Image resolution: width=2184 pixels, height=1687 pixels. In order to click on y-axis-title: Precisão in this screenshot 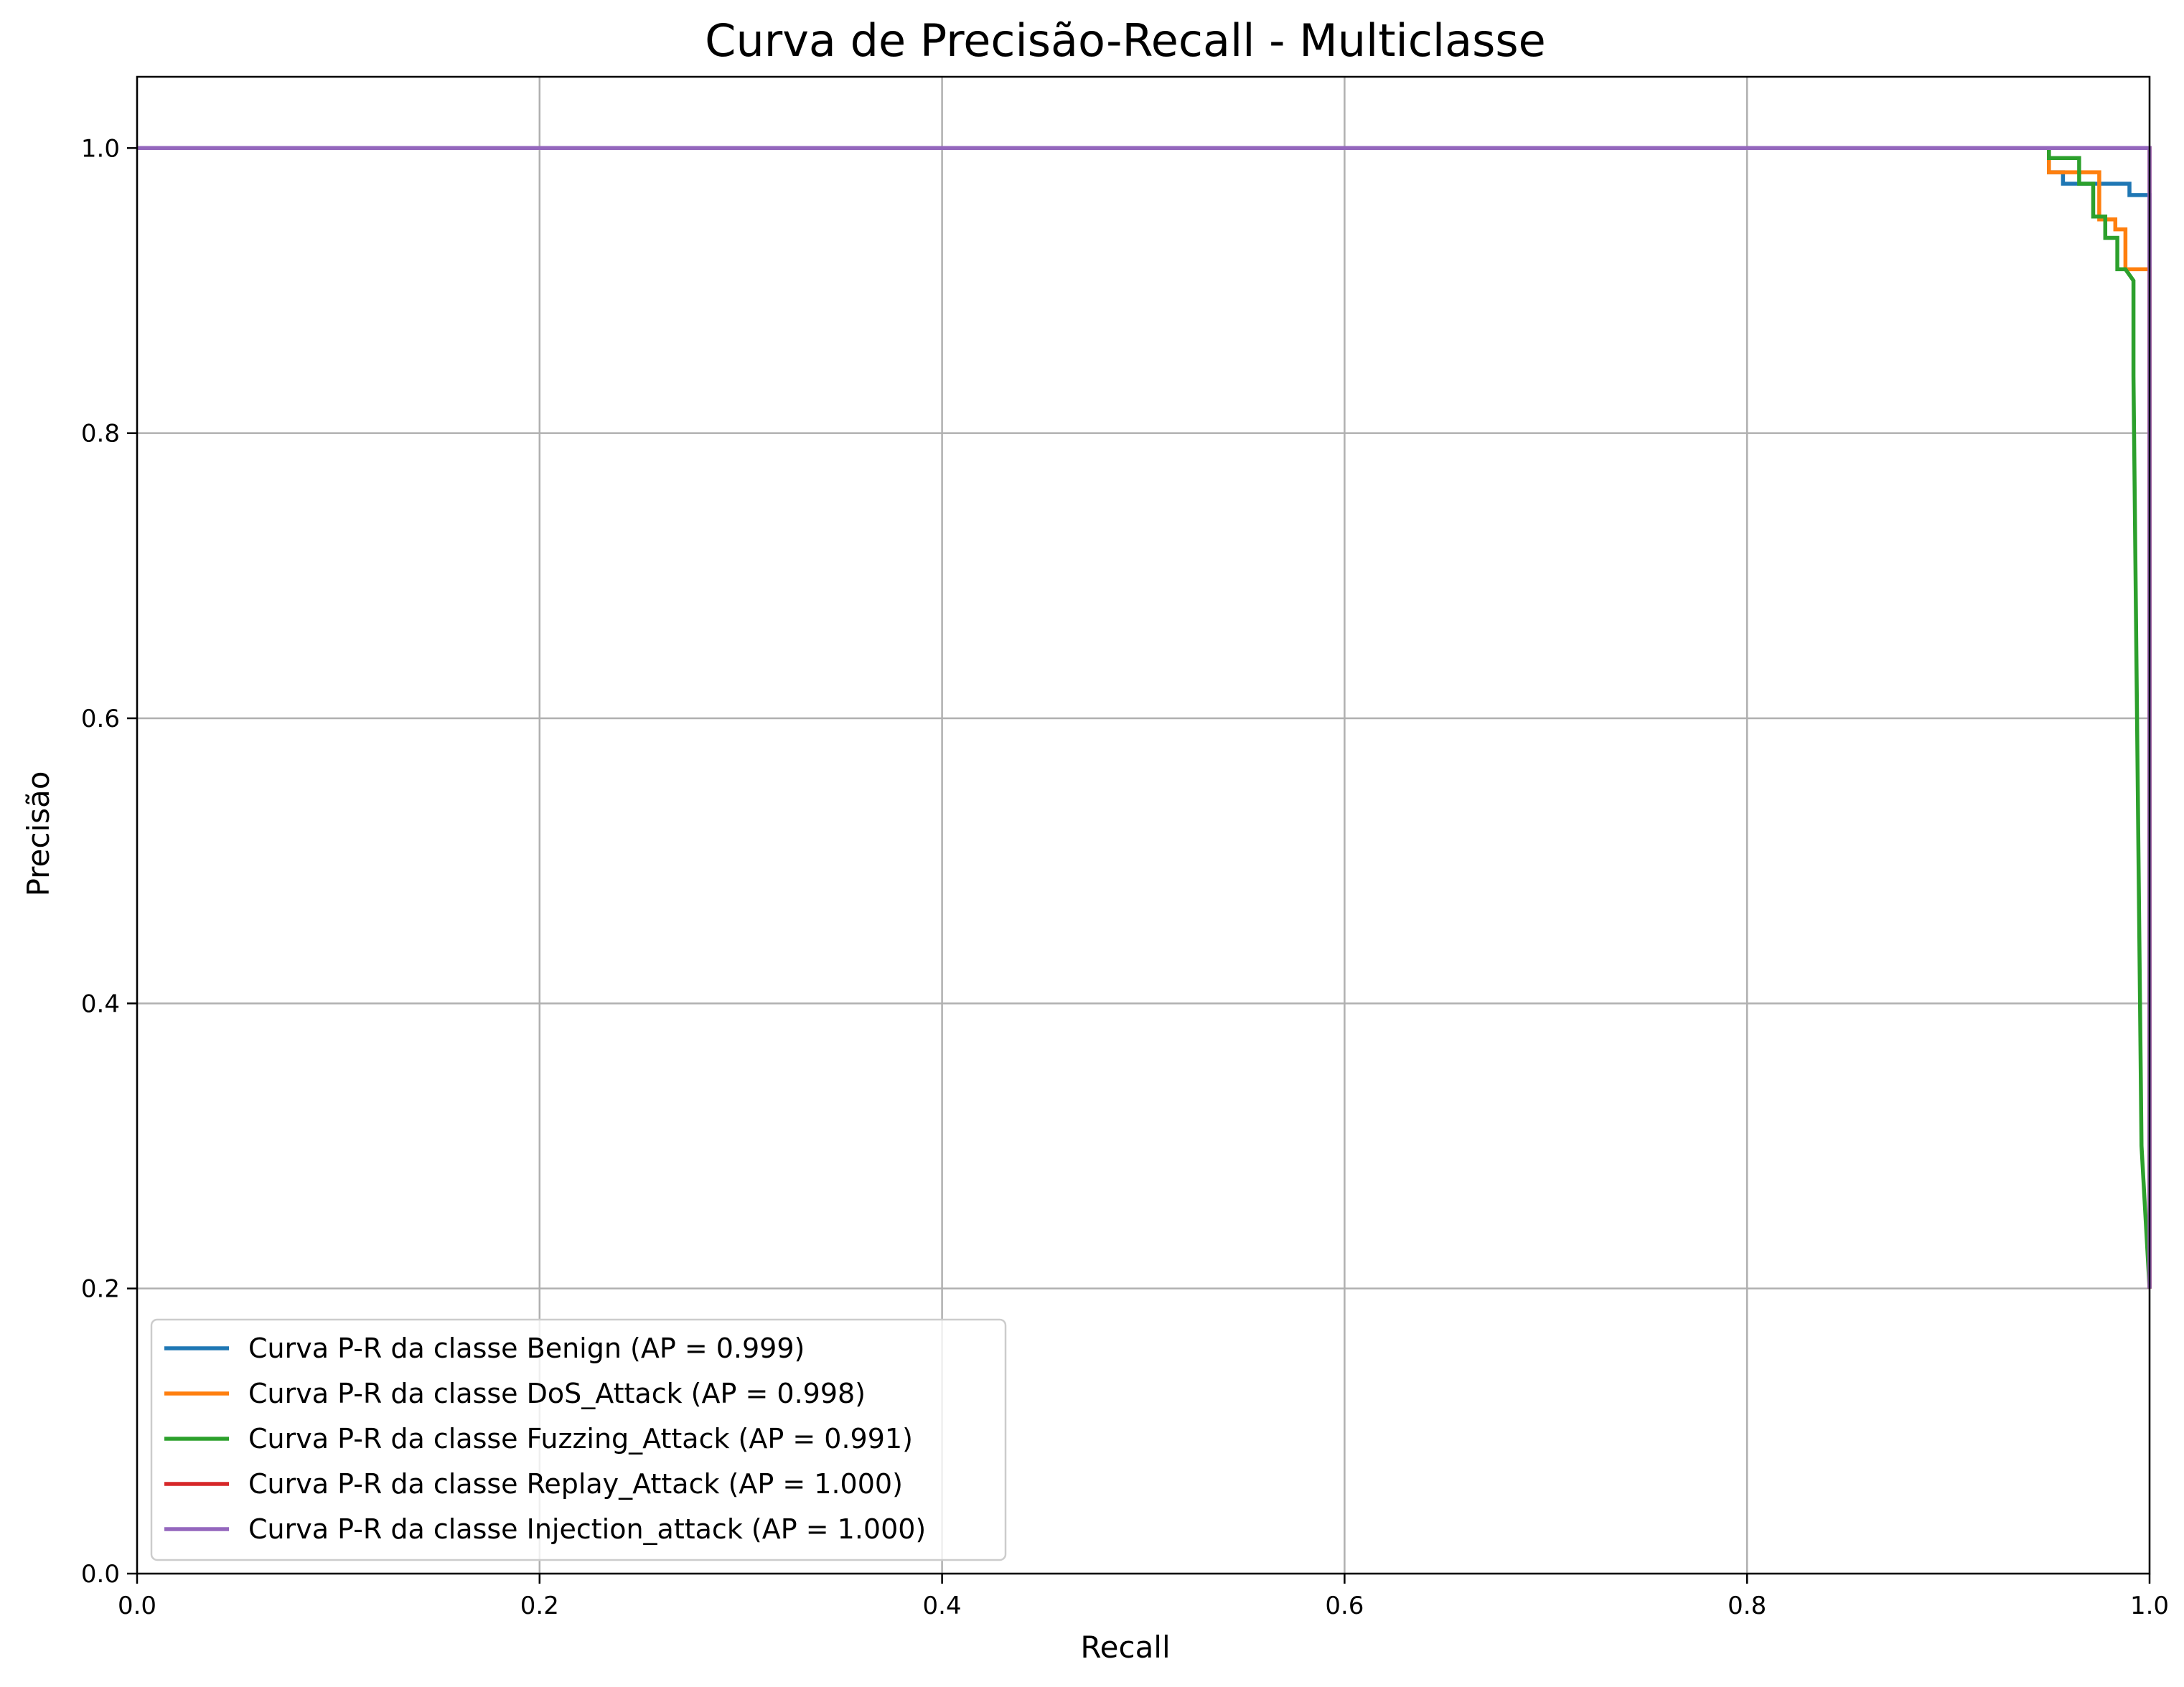, I will do `click(38, 834)`.